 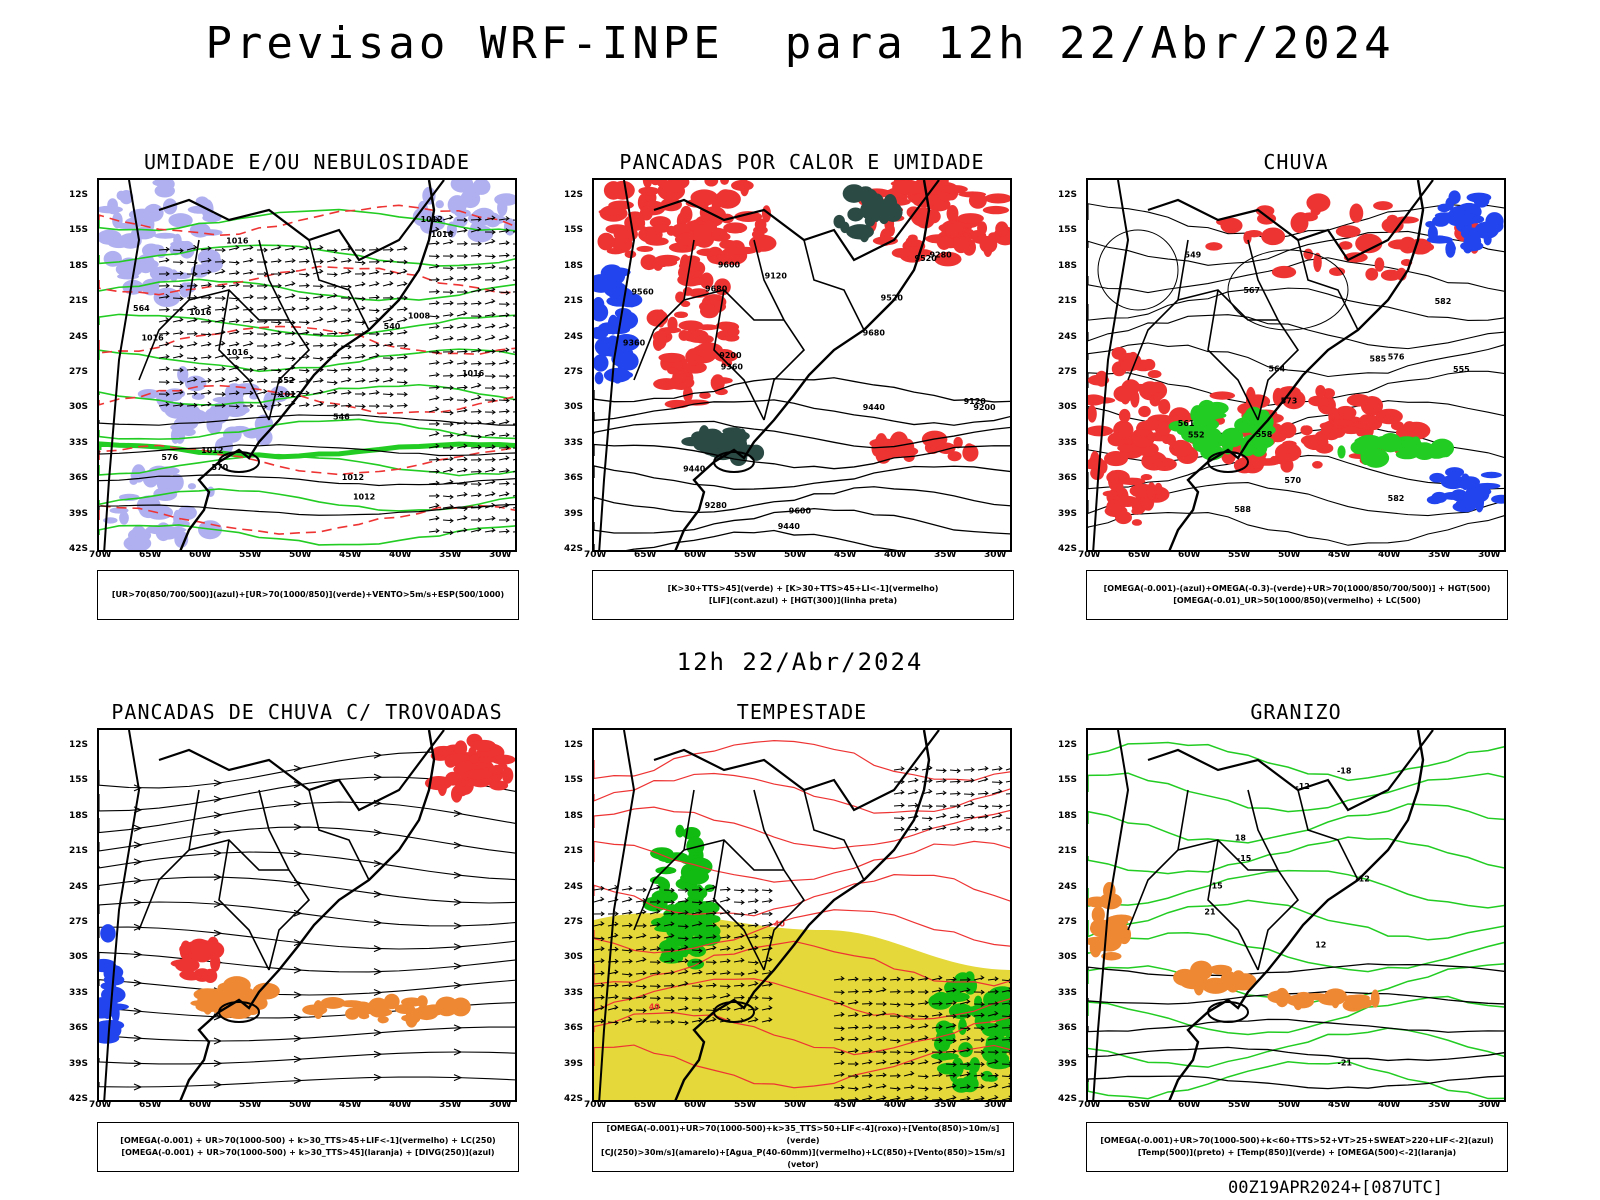 What do you see at coordinates (79, 407) in the screenshot?
I see `lat-tick-label: 30S` at bounding box center [79, 407].